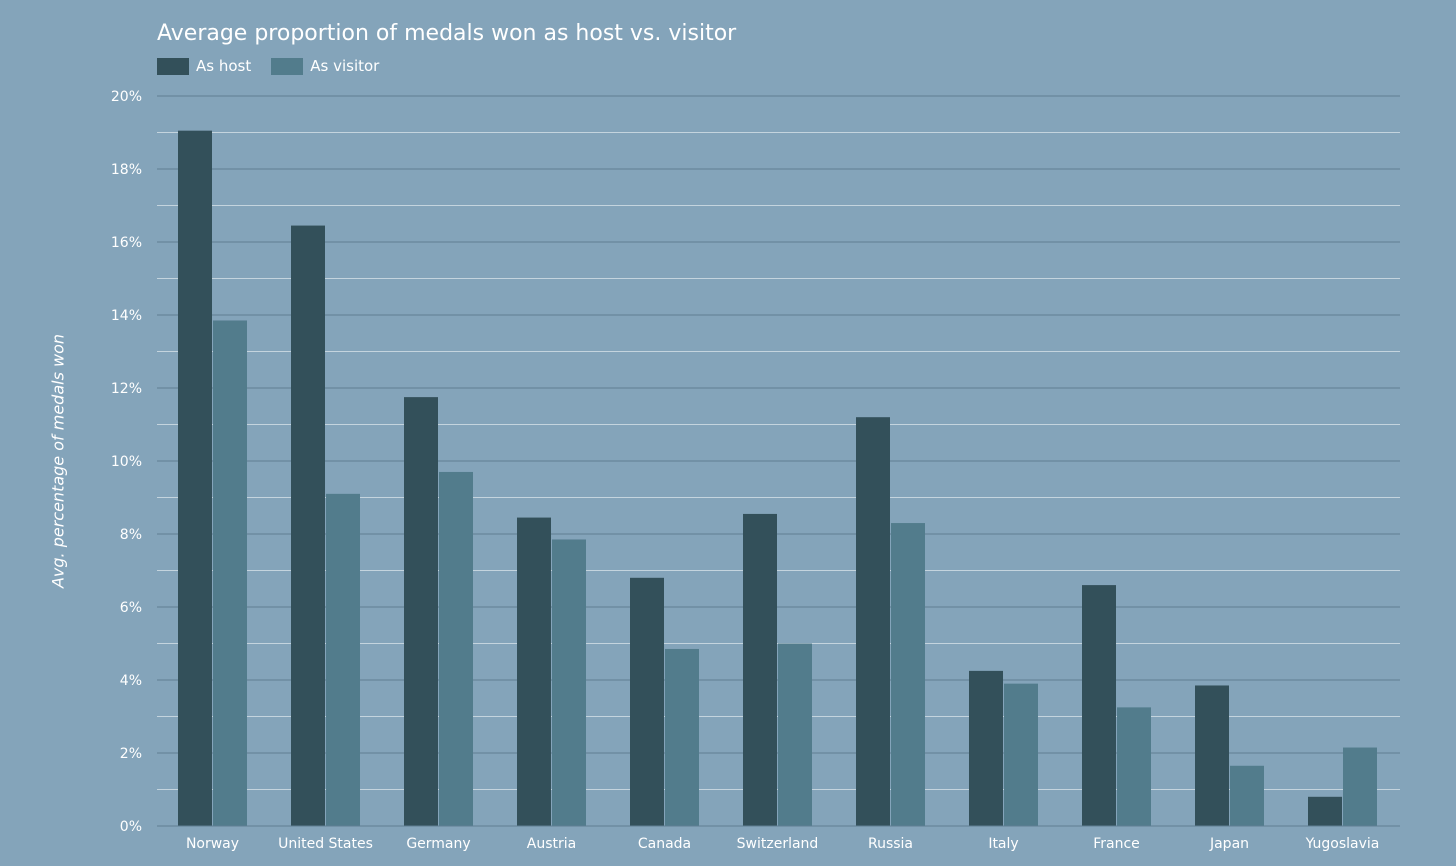 This screenshot has width=1456, height=866. Describe the element at coordinates (173, 66) in the screenshot. I see `legend-swatch-host` at that location.